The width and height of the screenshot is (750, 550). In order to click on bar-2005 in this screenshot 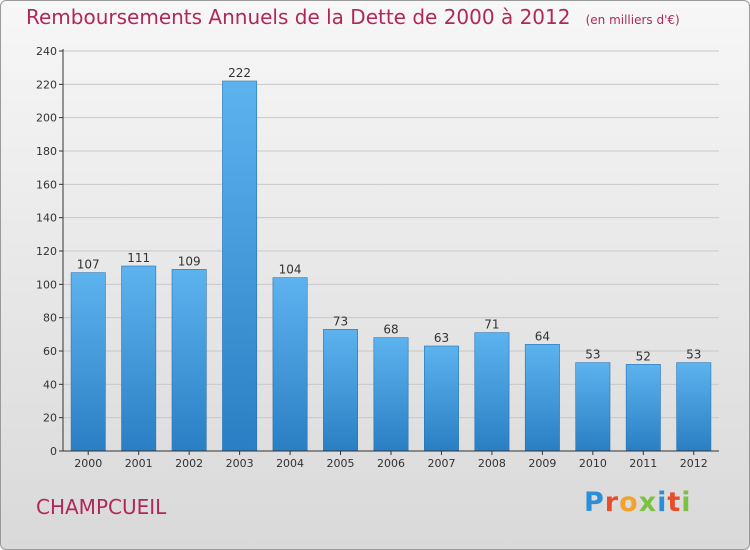, I will do `click(340, 390)`.